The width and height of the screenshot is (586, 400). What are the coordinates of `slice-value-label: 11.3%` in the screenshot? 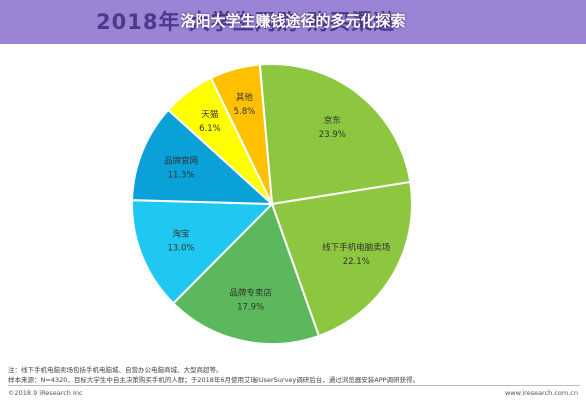 It's located at (181, 176).